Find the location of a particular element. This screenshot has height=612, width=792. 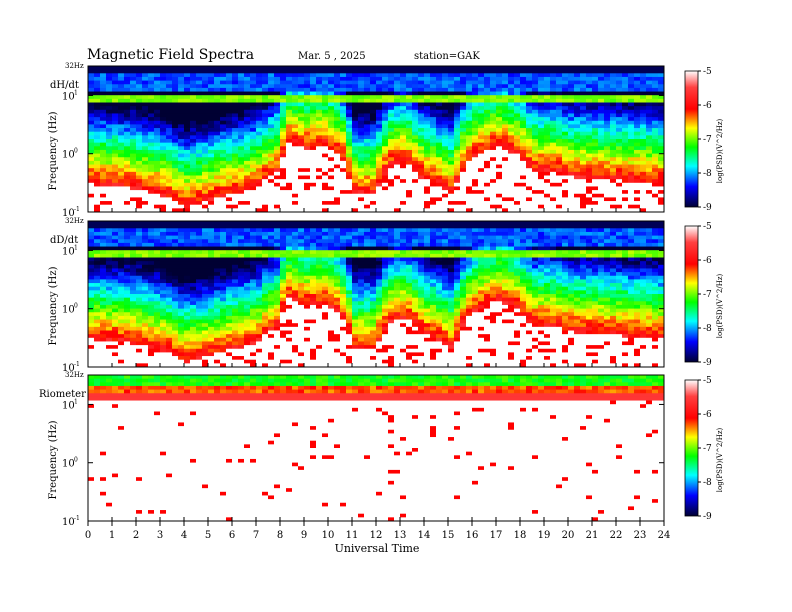

x-tick-label: 8 is located at coordinates (280, 535).